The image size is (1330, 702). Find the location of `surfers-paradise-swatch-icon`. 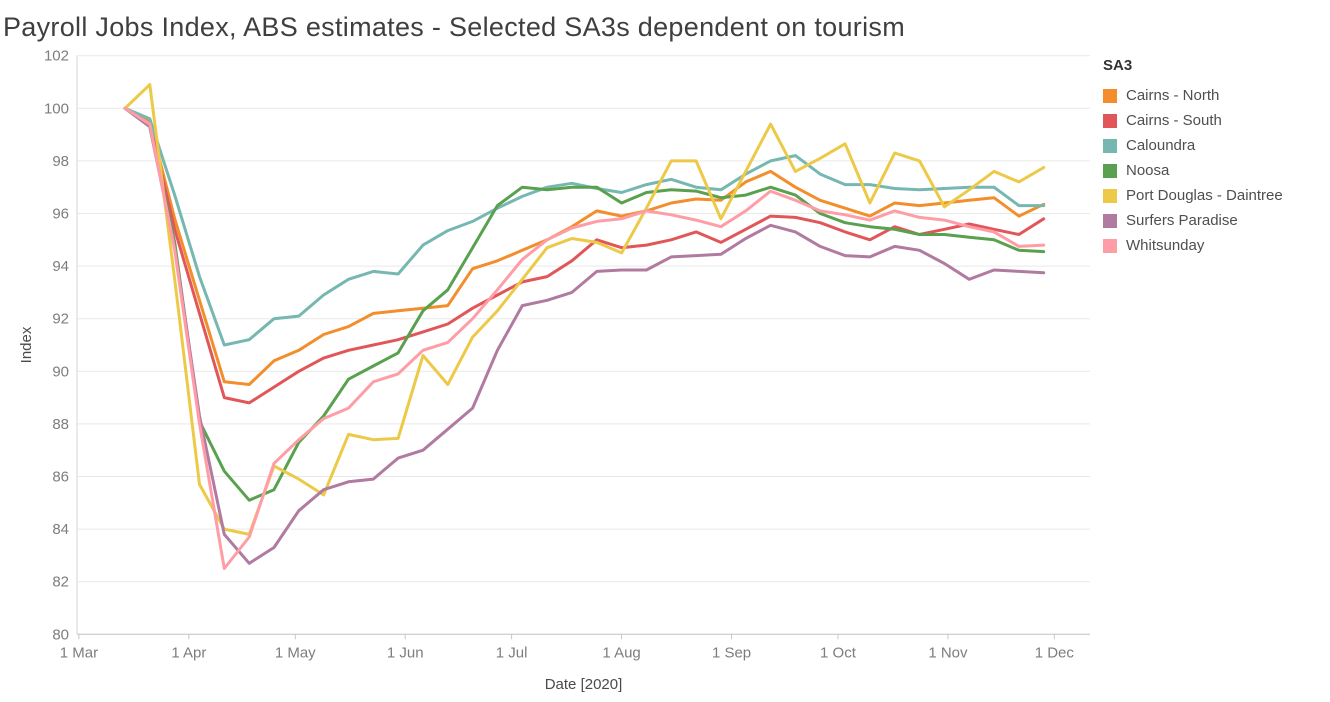

surfers-paradise-swatch-icon is located at coordinates (1110, 220).